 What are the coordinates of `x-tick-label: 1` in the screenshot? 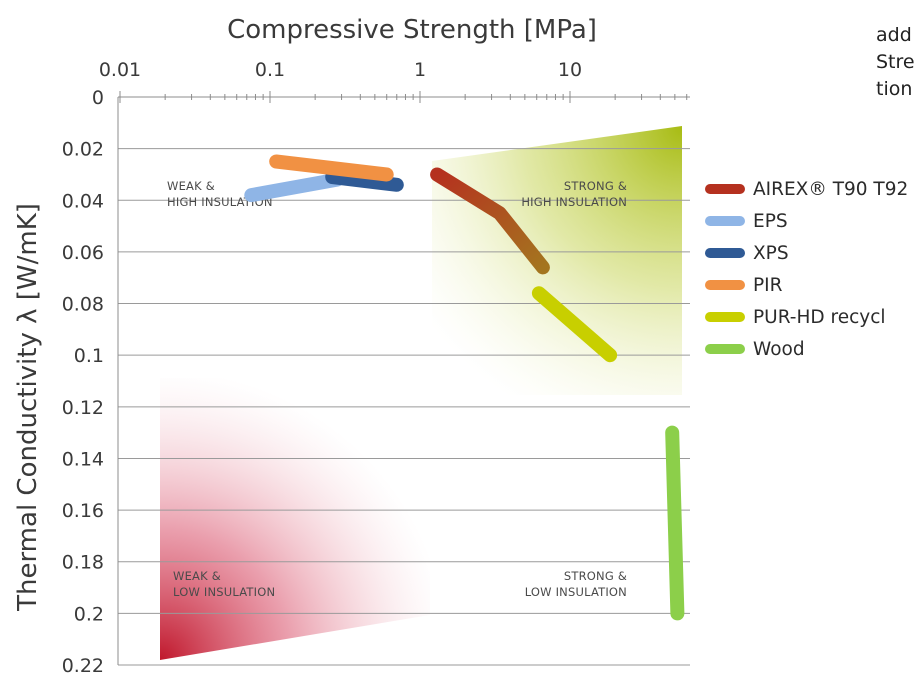 It's located at (420, 70).